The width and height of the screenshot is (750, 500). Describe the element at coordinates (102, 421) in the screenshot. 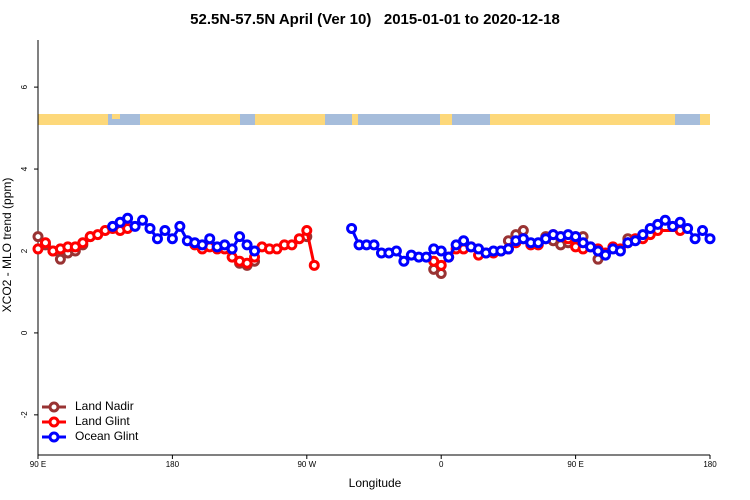

I see `legend-label: Land Glint` at that location.